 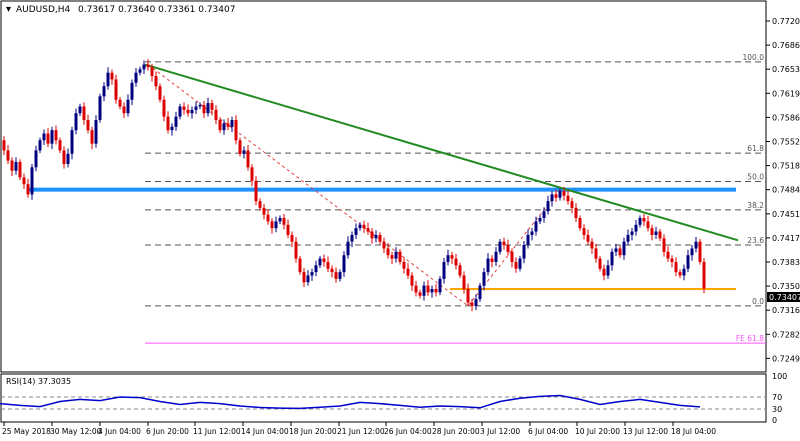 What do you see at coordinates (750, 338) in the screenshot?
I see `fib-level-label: FE 61.8` at bounding box center [750, 338].